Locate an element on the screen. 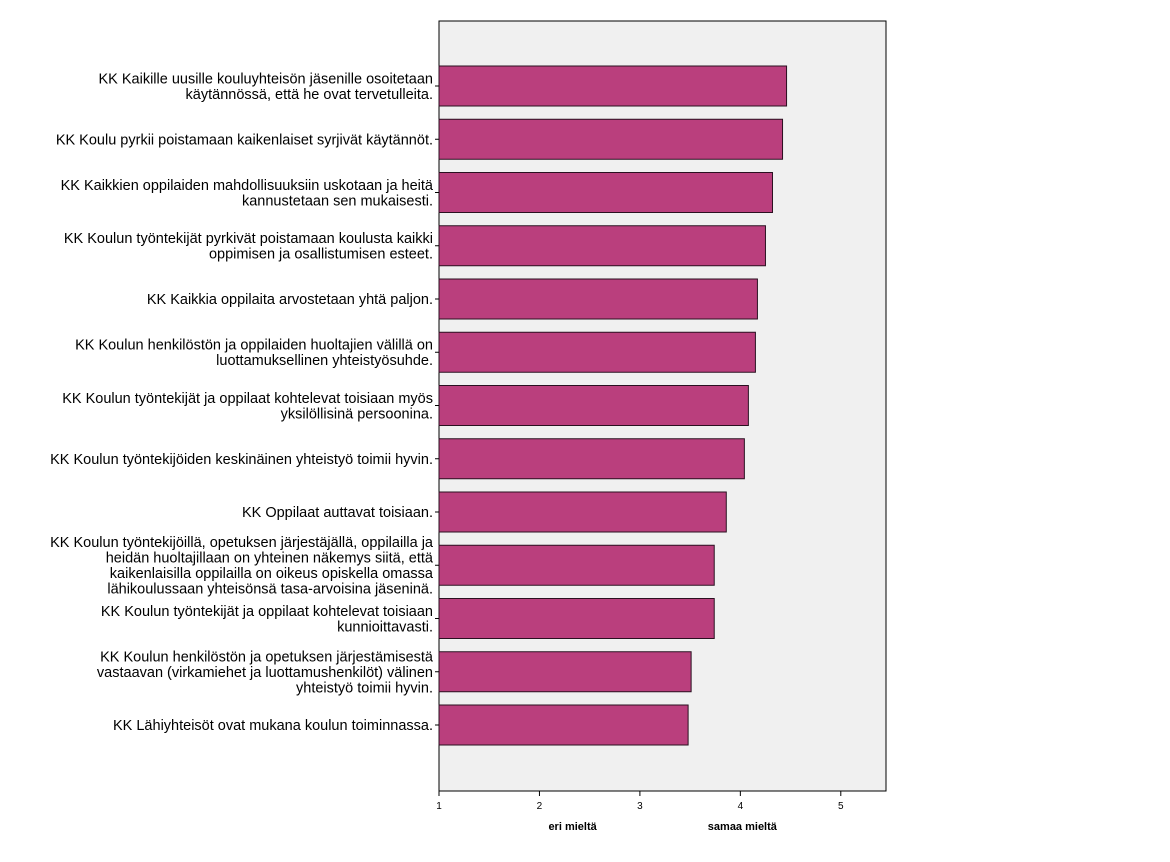 The height and width of the screenshot is (862, 1170). category-label-line: KK Oppilaat auttavat toisiaan. is located at coordinates (337, 513).